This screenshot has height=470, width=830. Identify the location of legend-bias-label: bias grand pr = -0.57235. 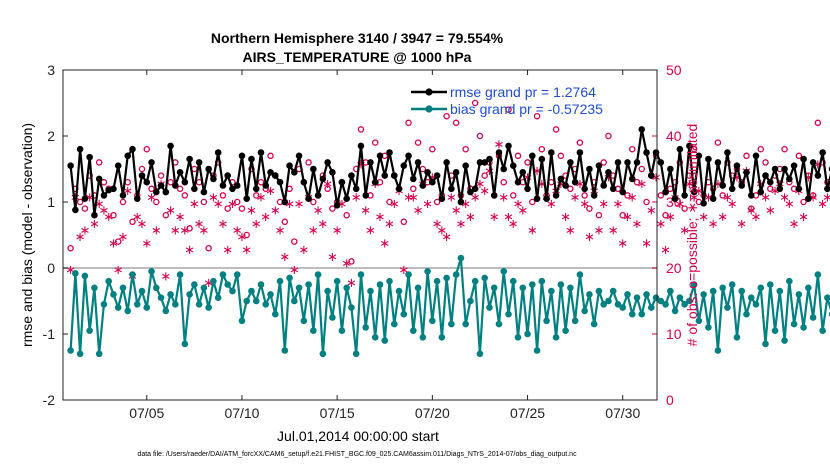
(526, 109).